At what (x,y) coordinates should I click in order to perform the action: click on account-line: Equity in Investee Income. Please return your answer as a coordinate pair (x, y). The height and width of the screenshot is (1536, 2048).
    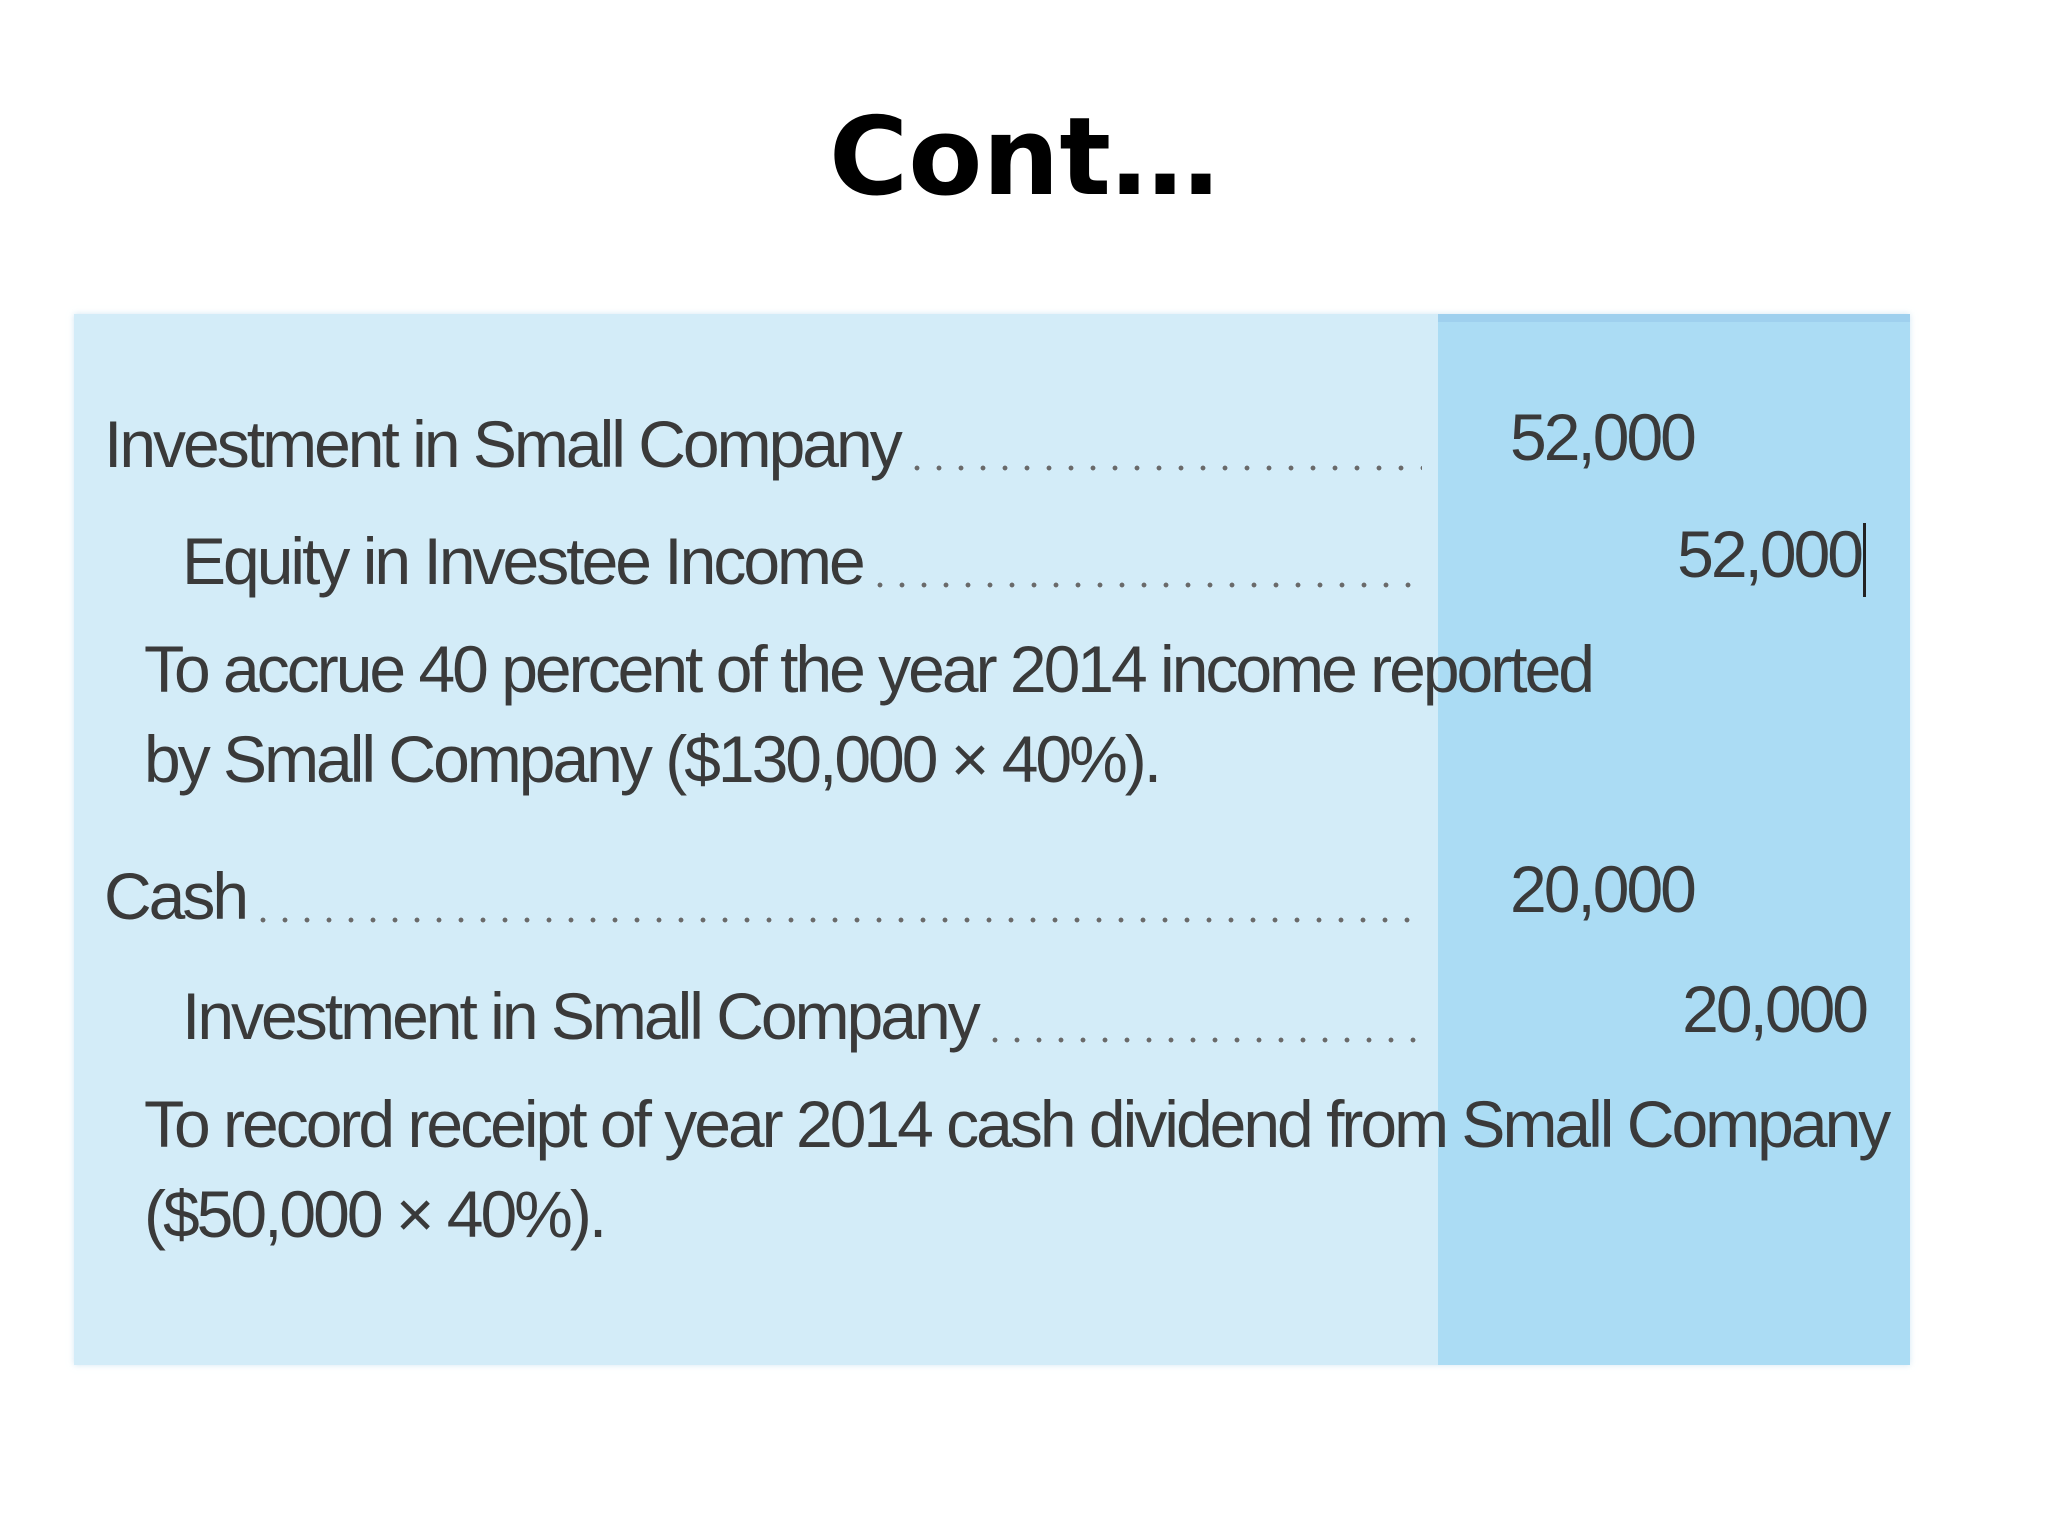
    Looking at the image, I should click on (802, 554).